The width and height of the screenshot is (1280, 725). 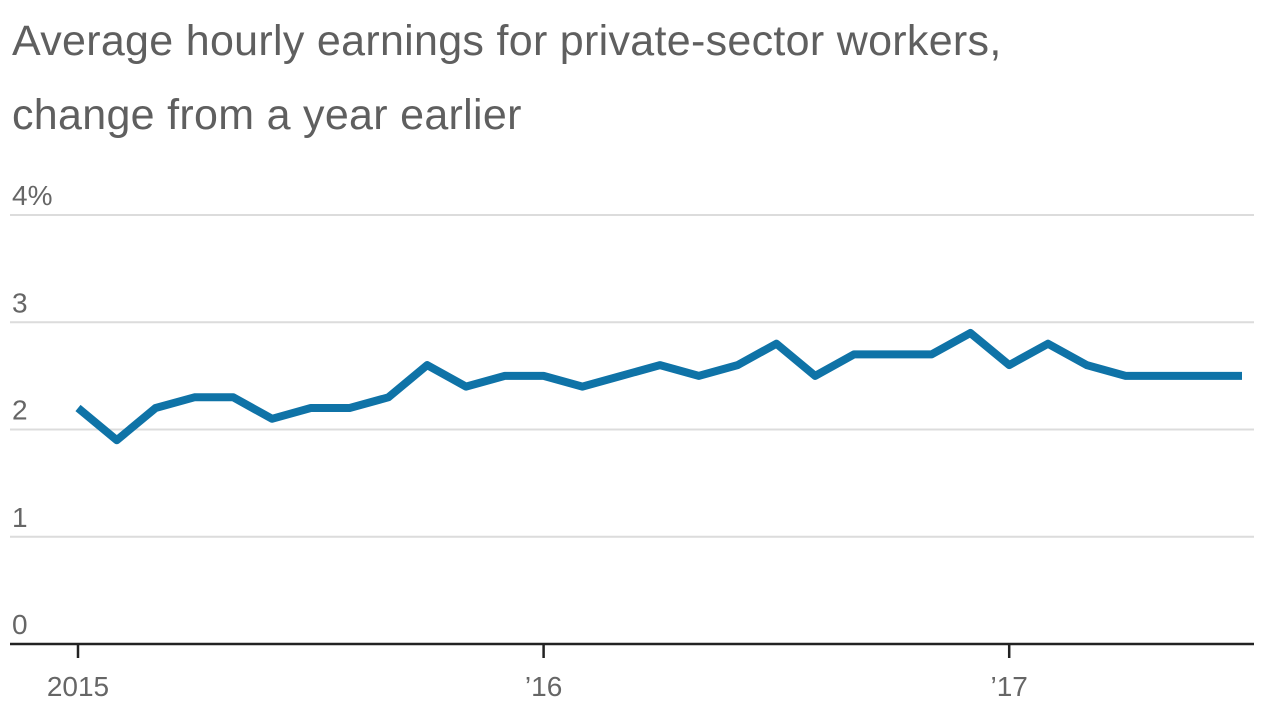 I want to click on series-layer, so click(x=658, y=387).